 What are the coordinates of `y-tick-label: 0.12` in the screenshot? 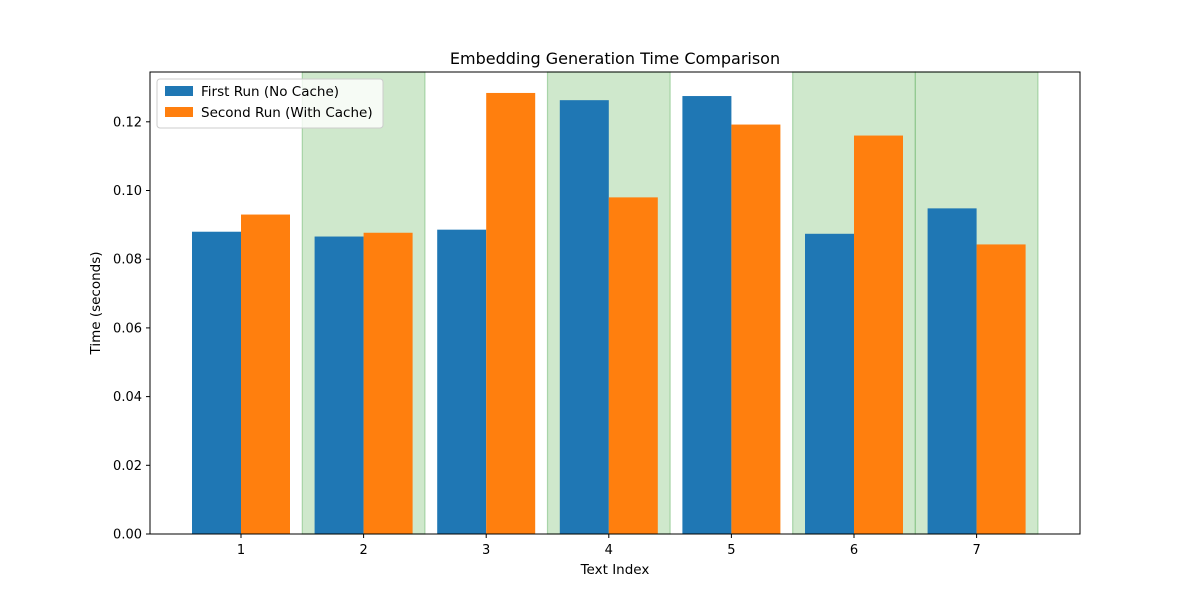 It's located at (127, 122).